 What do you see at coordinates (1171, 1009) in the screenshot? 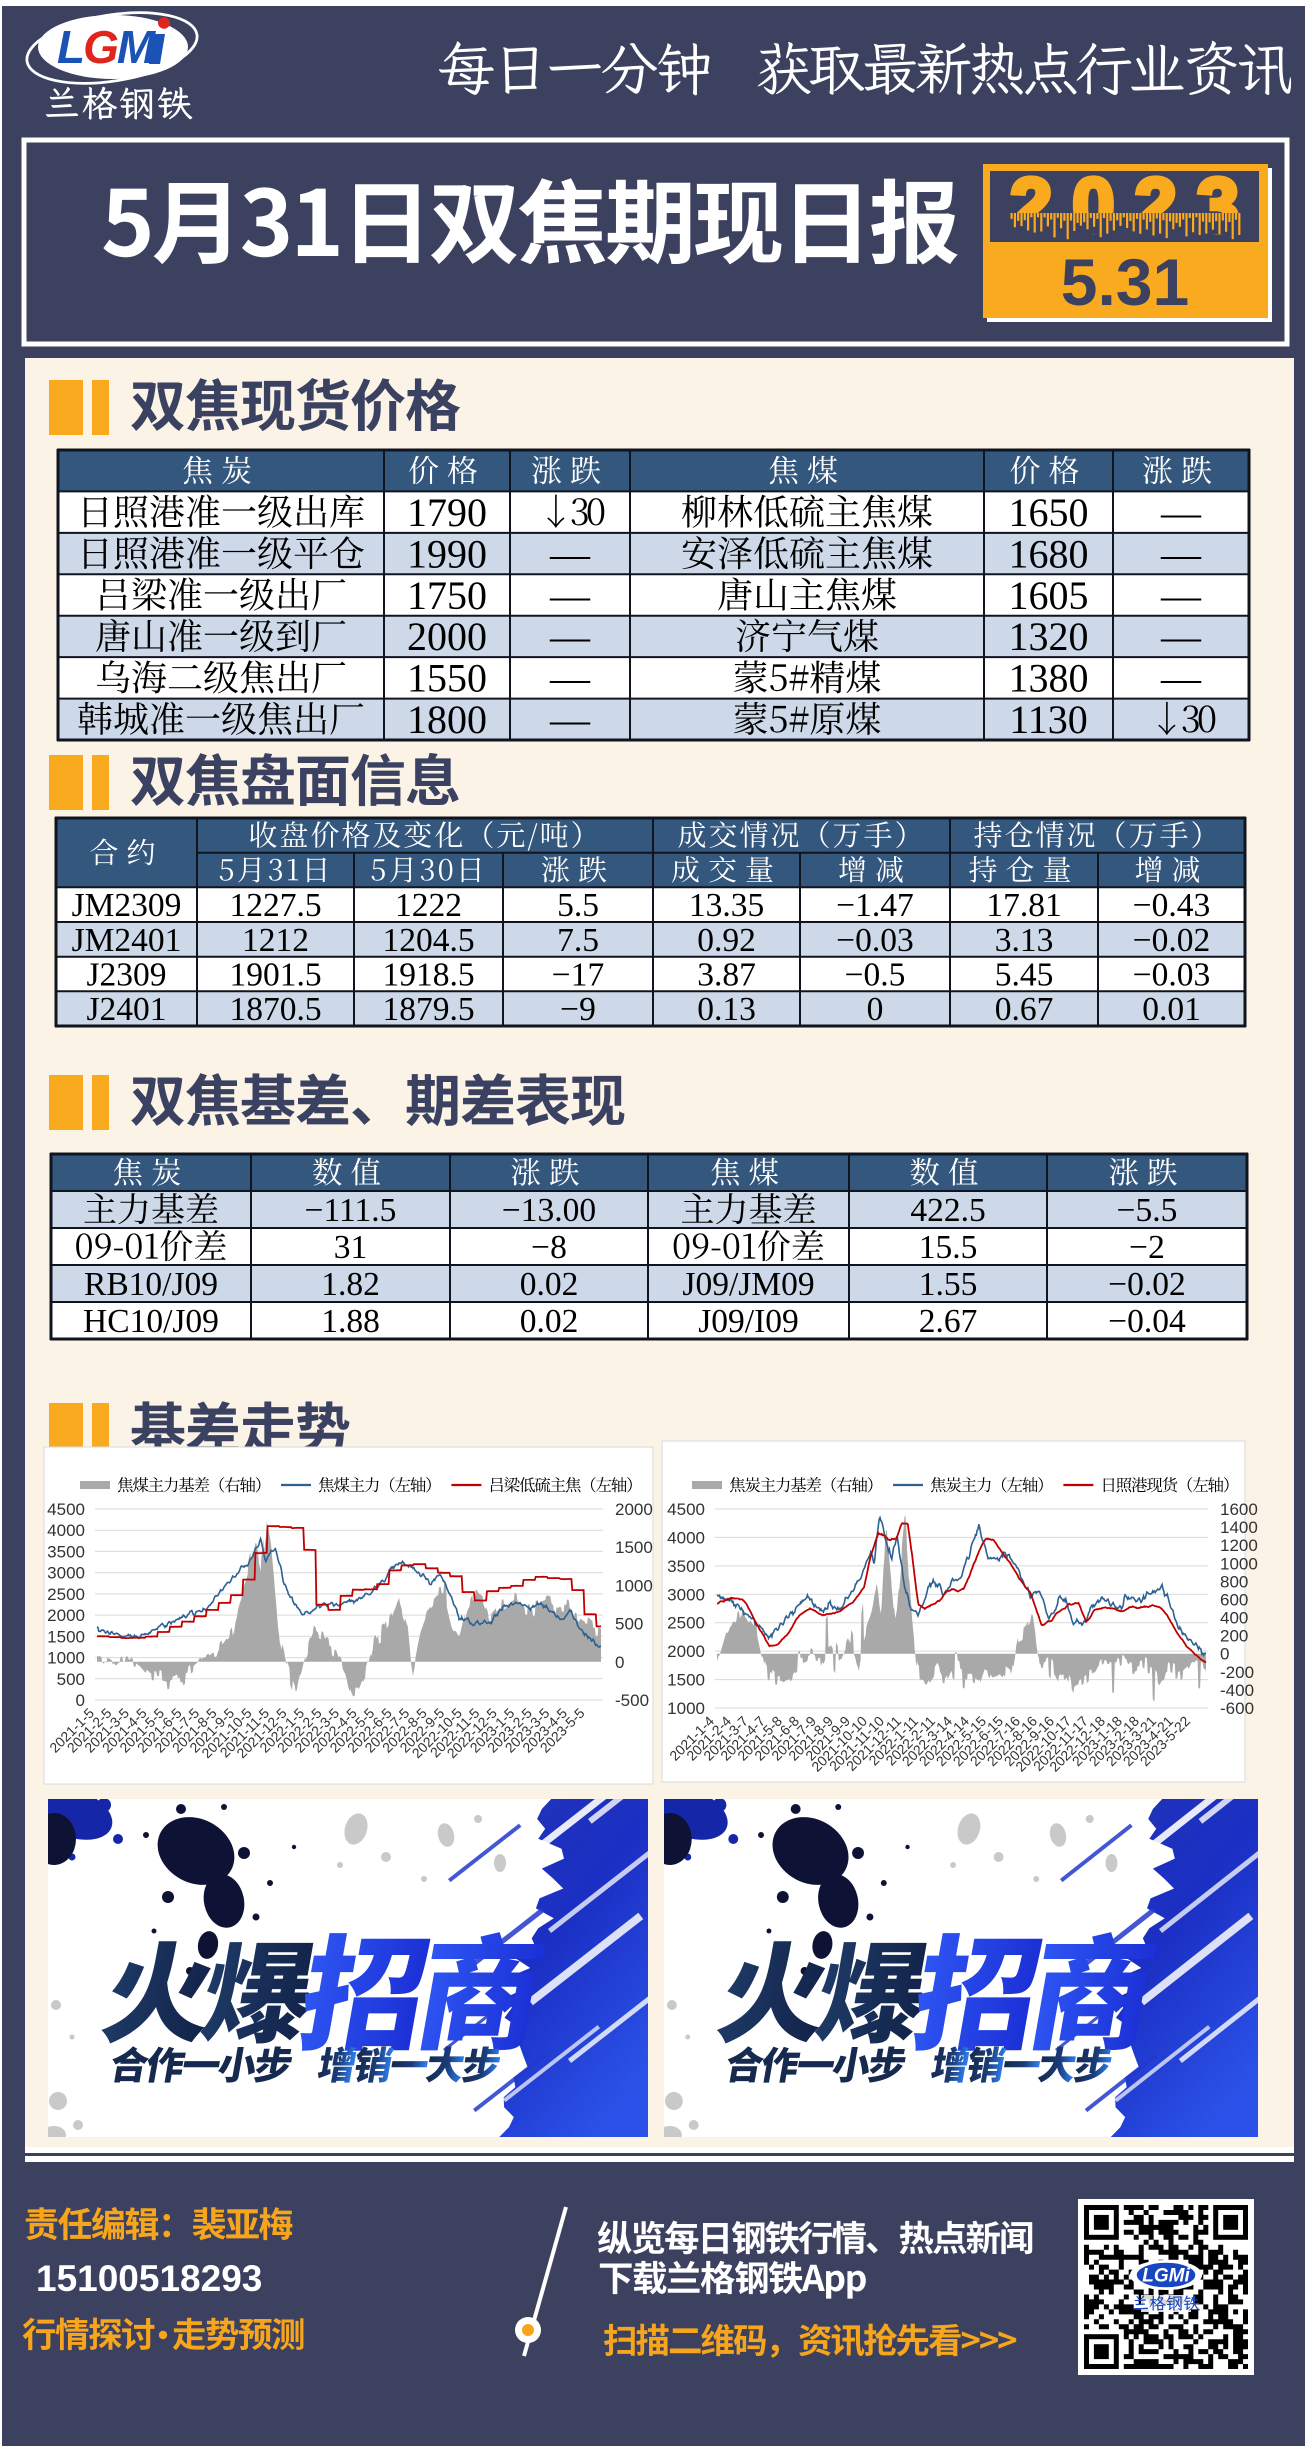
I see `svg-text: 0.01` at bounding box center [1171, 1009].